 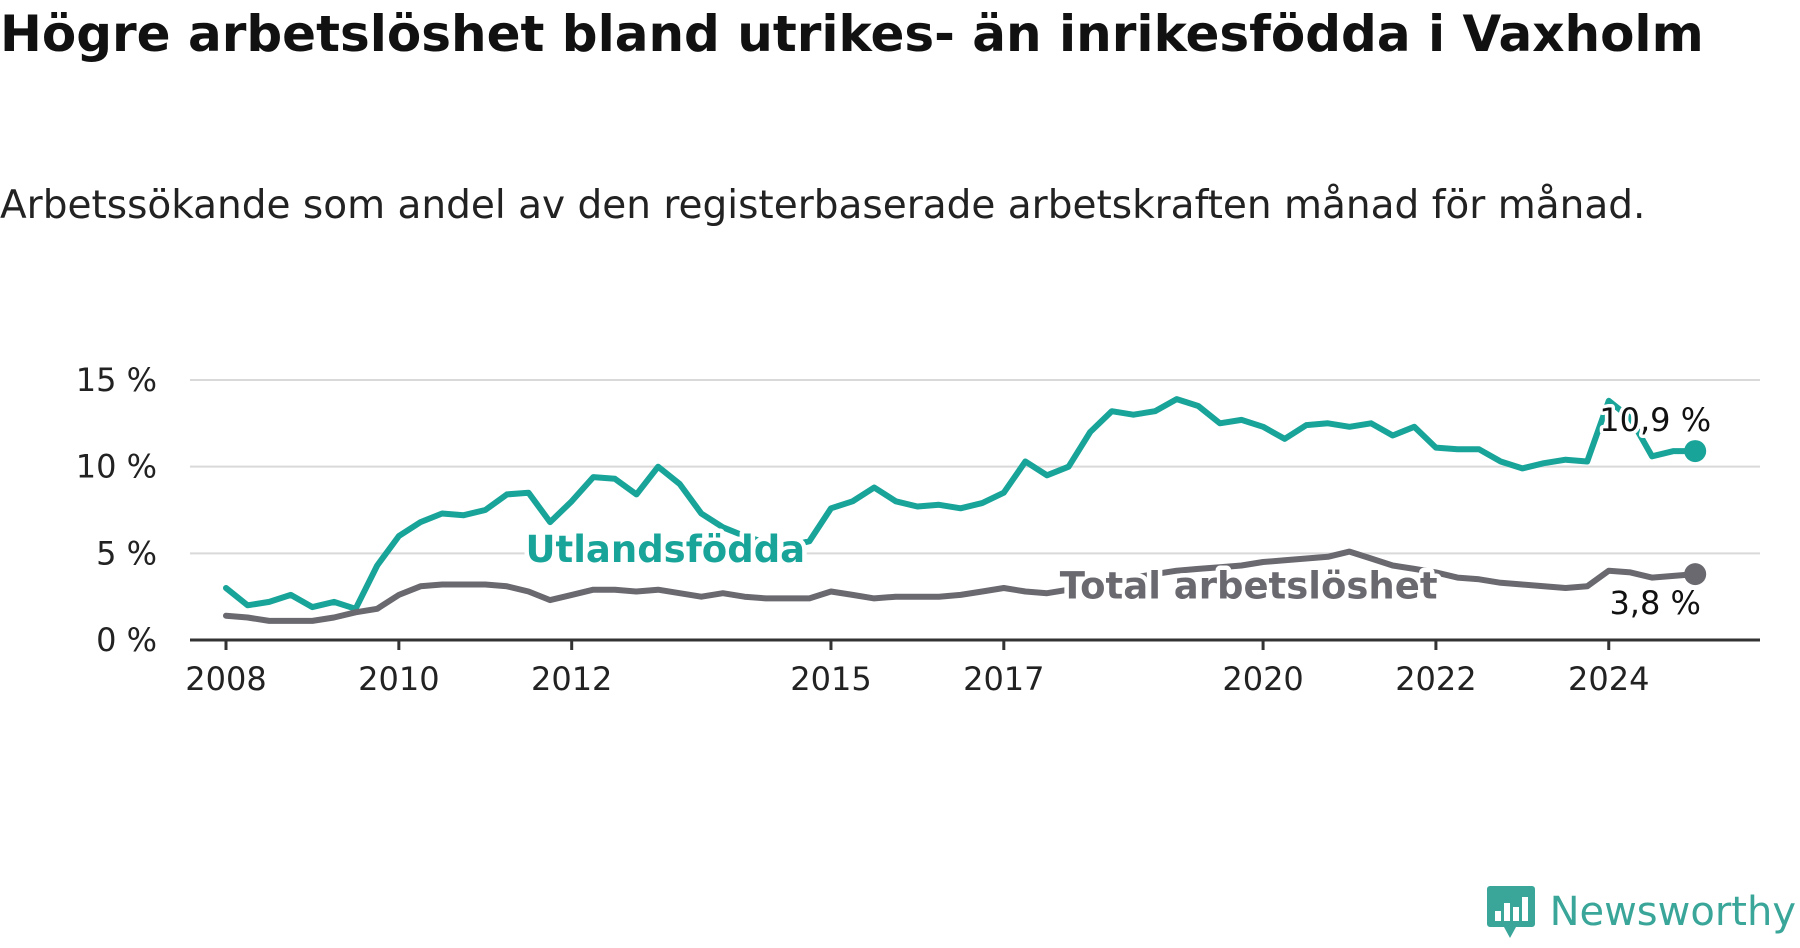 I want to click on series-end-label-0: 10,9 %, so click(x=1655, y=420).